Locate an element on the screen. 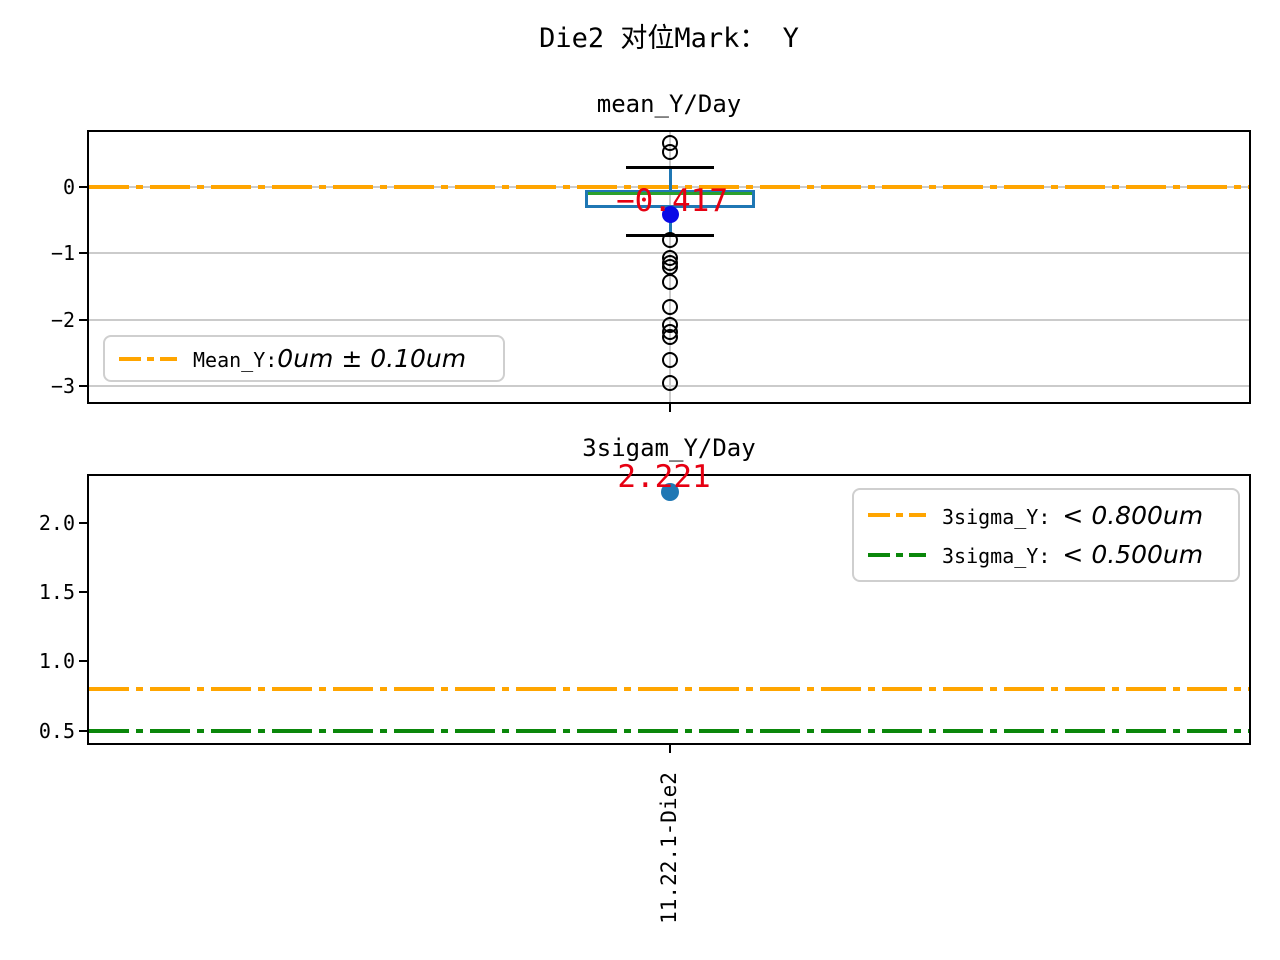  y-tick-label: 1.0 is located at coordinates (56, 661).